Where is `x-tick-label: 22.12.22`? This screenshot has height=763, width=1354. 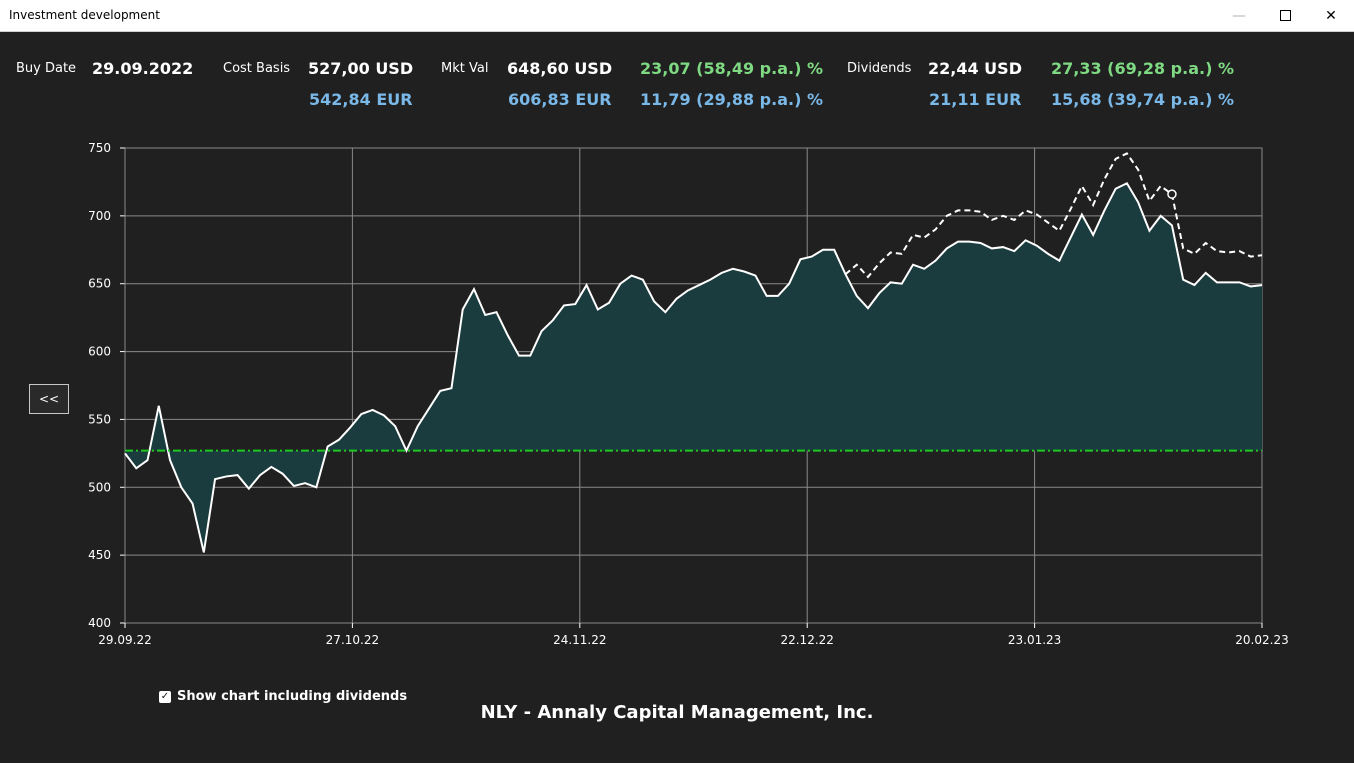
x-tick-label: 22.12.22 is located at coordinates (806, 640).